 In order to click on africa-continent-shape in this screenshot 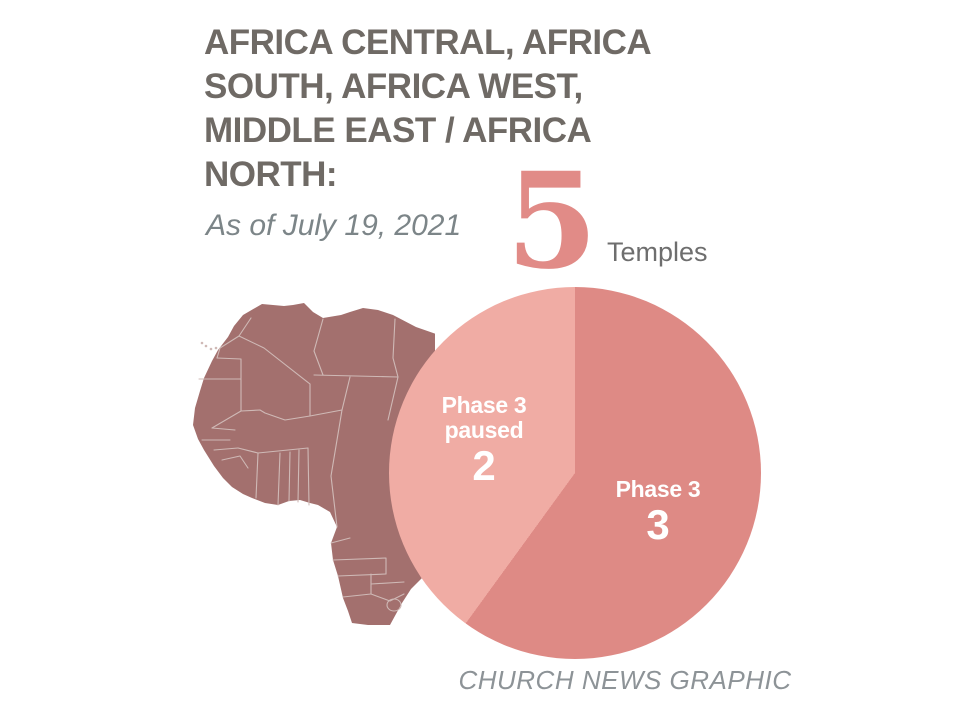, I will do `click(314, 464)`.